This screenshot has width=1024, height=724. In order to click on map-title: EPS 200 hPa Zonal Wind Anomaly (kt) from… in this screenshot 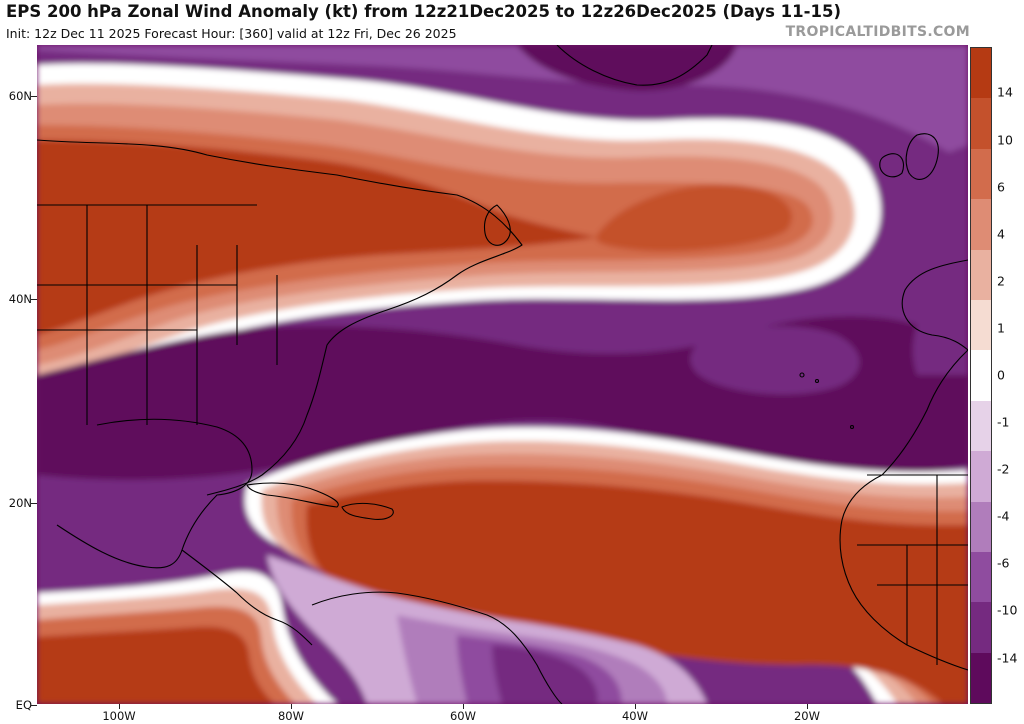, I will do `click(423, 11)`.